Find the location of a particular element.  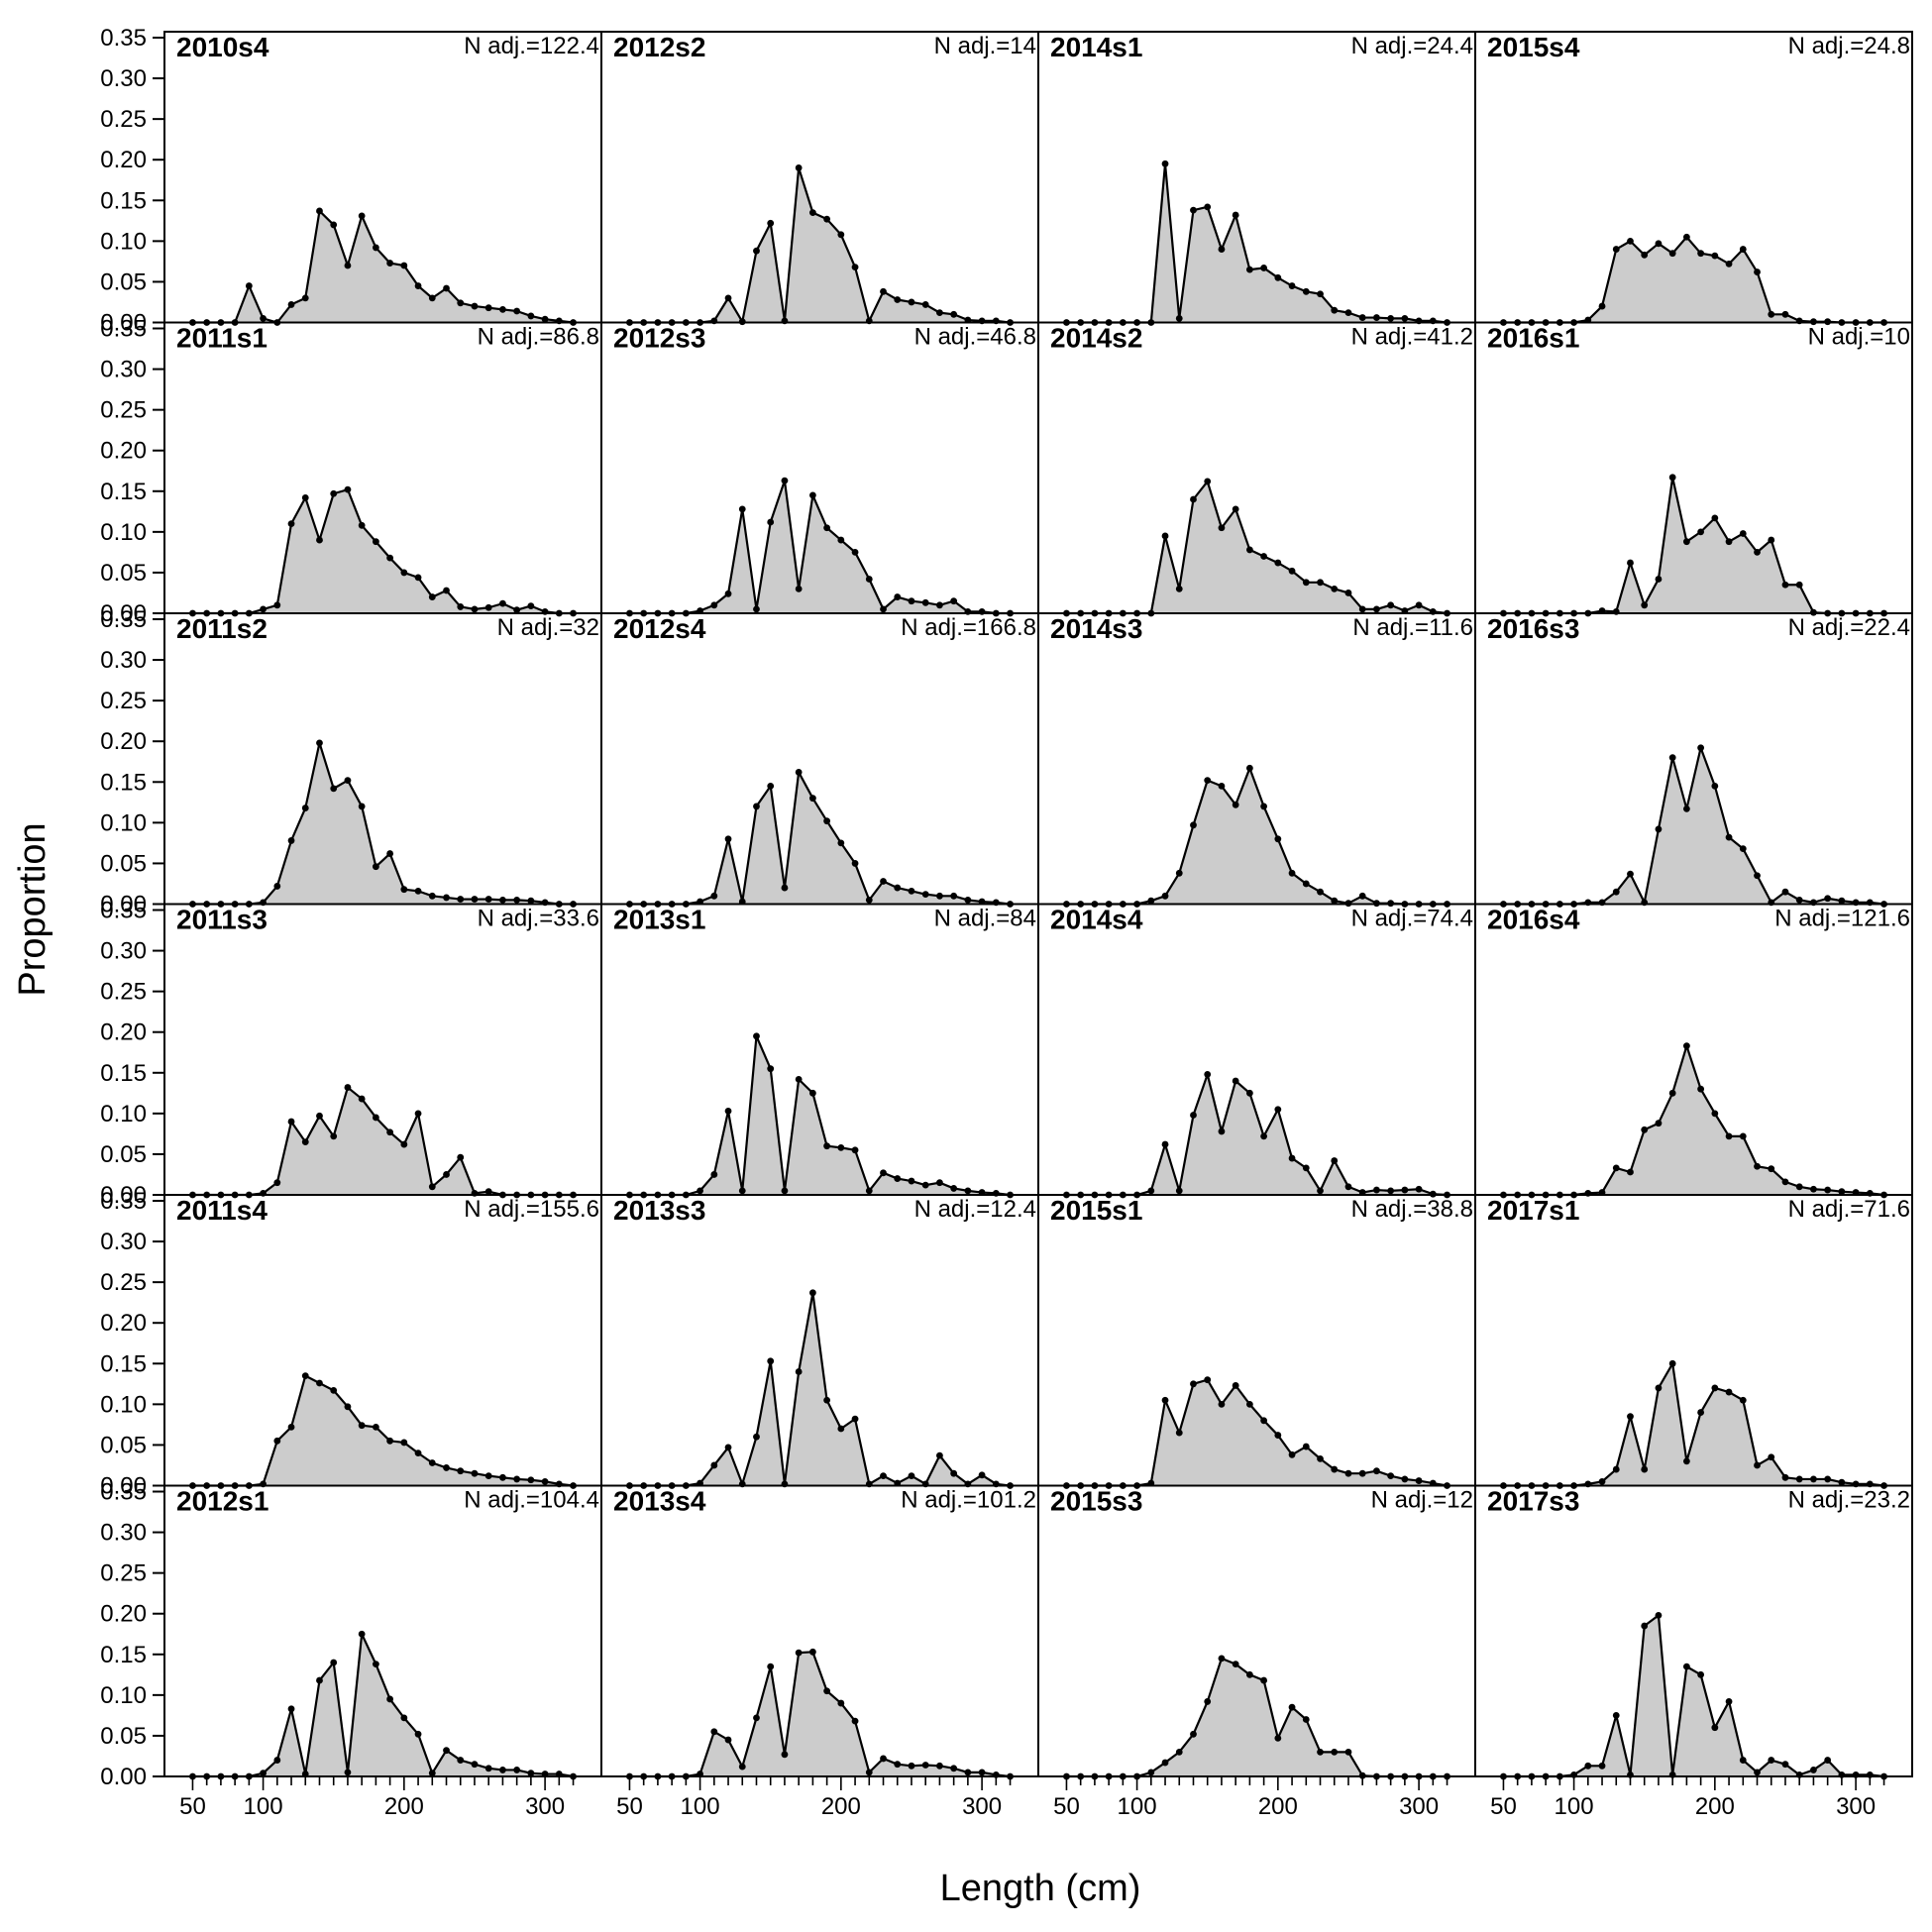

panel-nadj: N adj.=86.8 is located at coordinates (538, 337).